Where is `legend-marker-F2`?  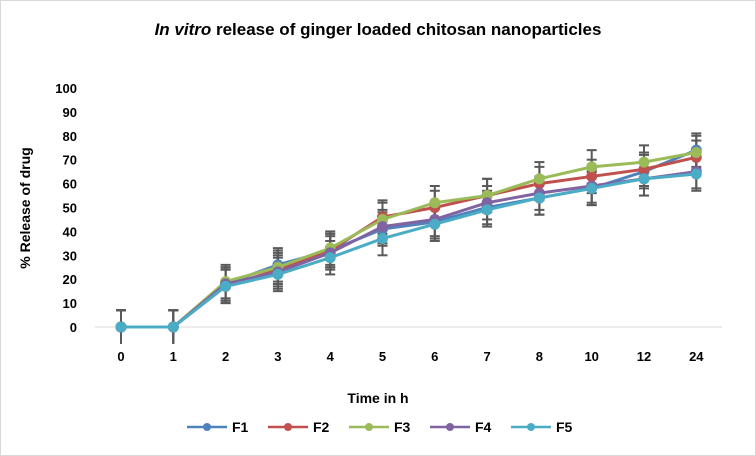 legend-marker-F2 is located at coordinates (288, 427).